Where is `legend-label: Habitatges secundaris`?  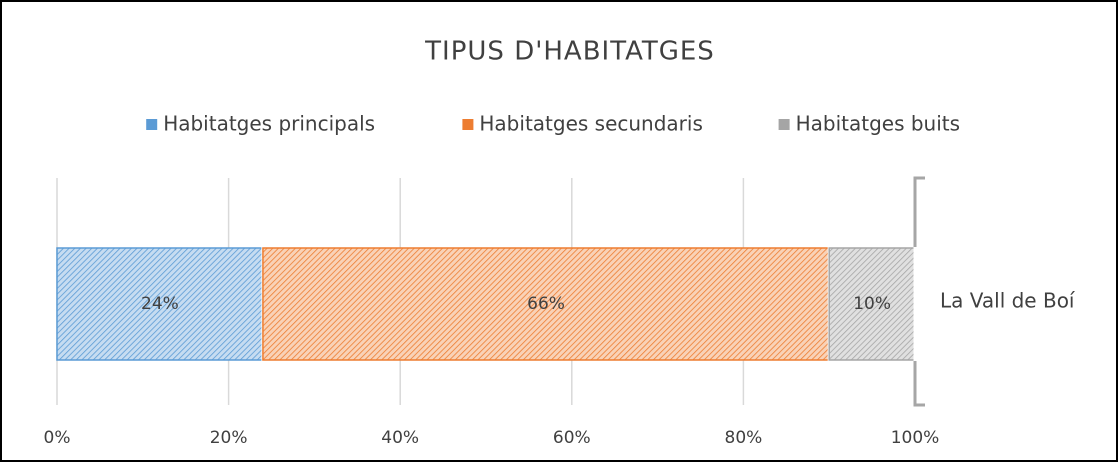
legend-label: Habitatges secundaris is located at coordinates (591, 124).